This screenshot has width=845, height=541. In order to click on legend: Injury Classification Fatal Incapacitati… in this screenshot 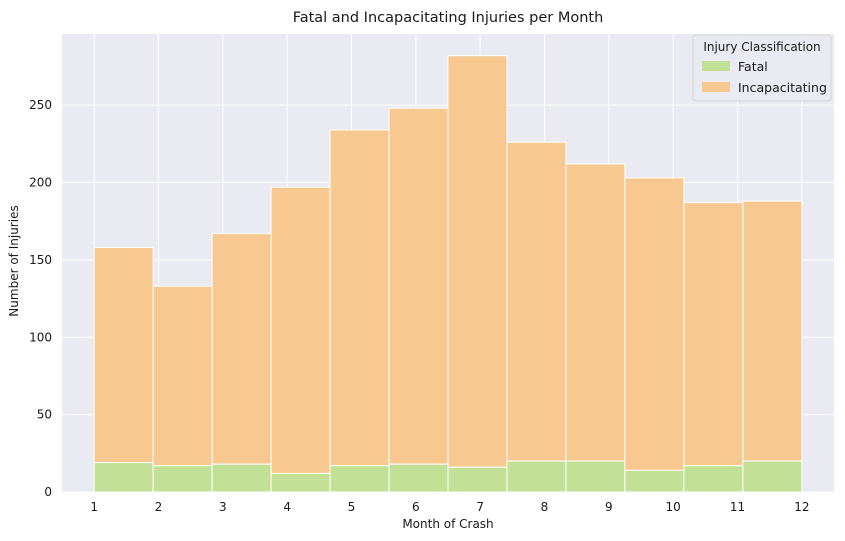, I will do `click(762, 68)`.